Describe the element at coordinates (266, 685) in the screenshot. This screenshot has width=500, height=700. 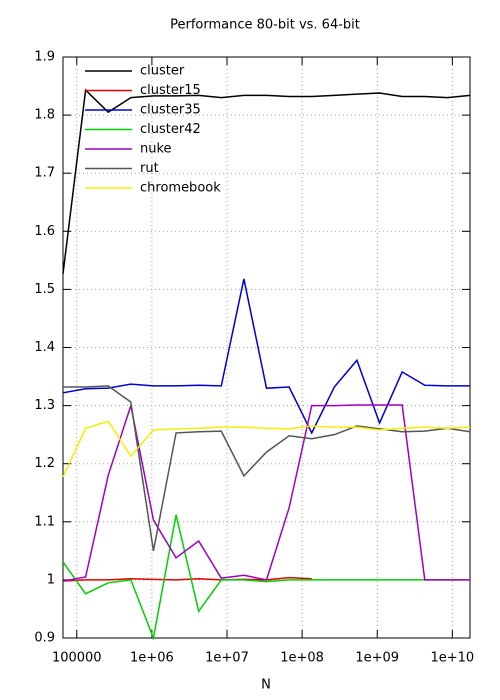
I see `x-axis-label: N` at that location.